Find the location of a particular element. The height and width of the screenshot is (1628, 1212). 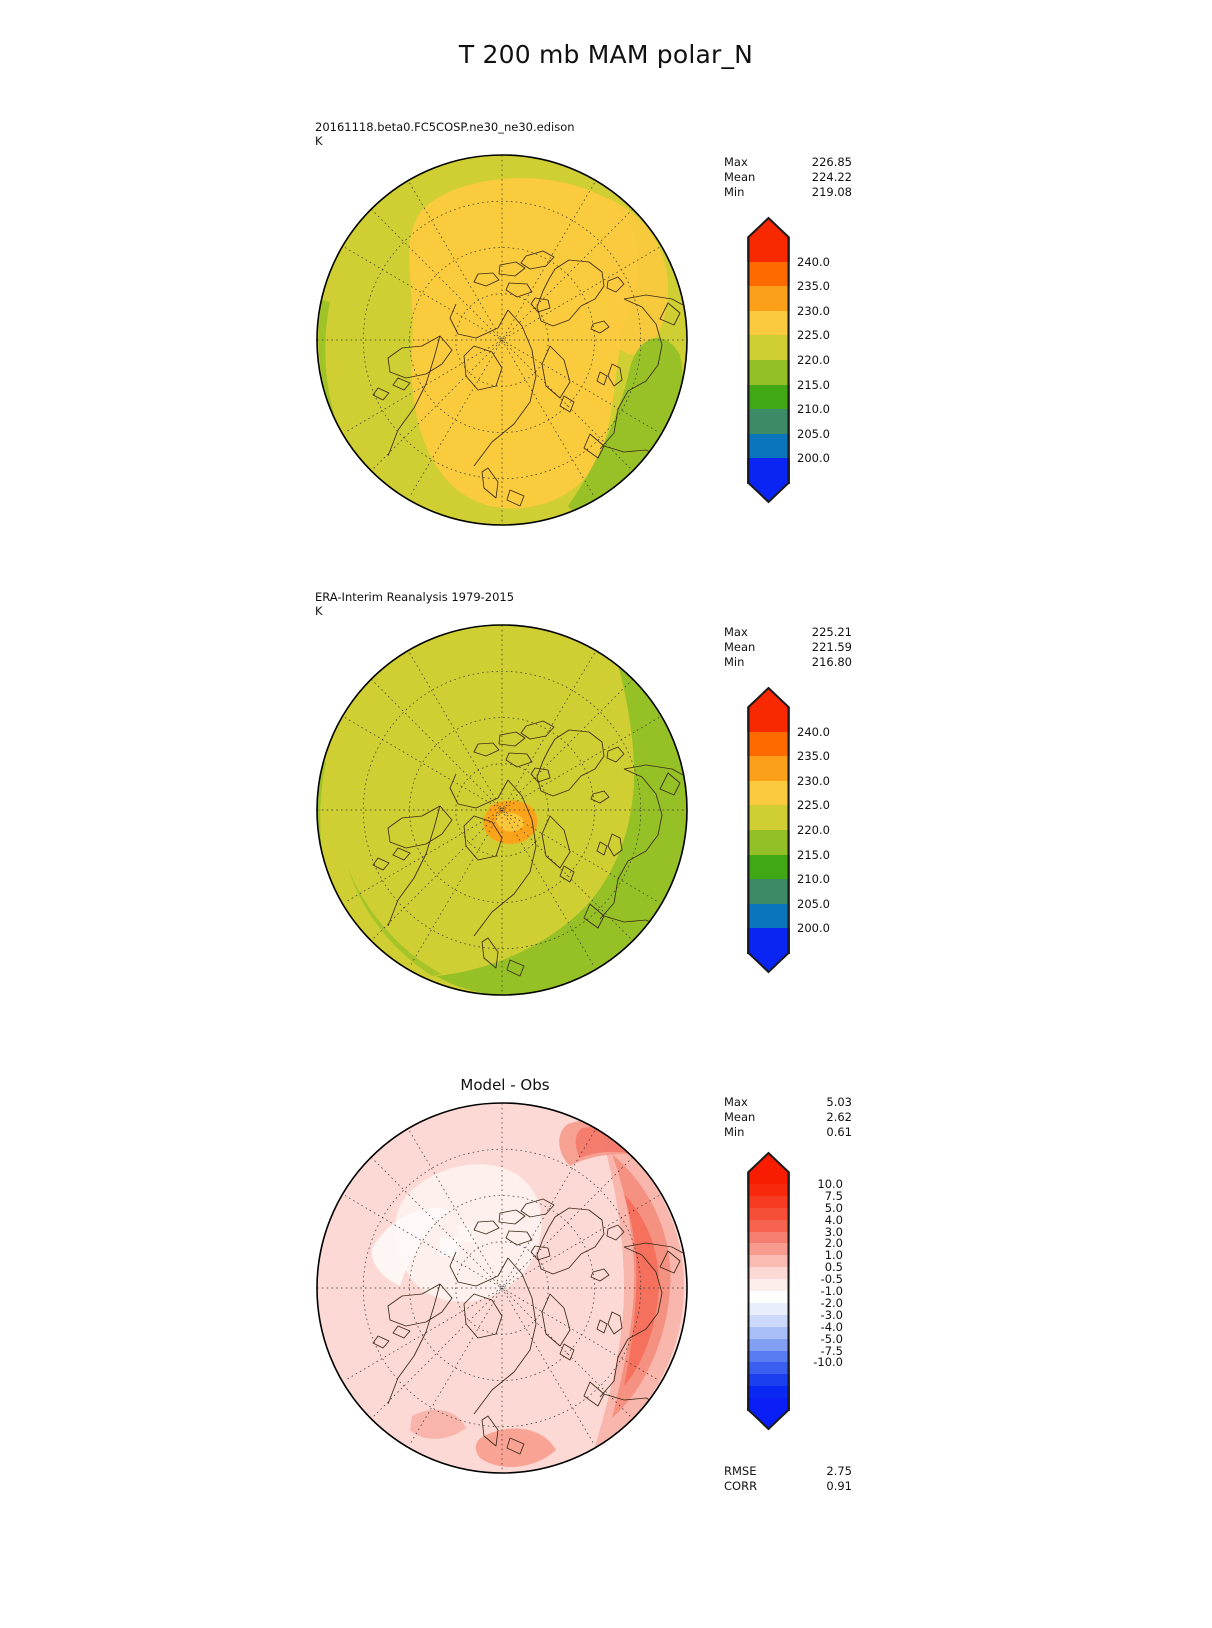

stat-value: 2.62 is located at coordinates (839, 1117).